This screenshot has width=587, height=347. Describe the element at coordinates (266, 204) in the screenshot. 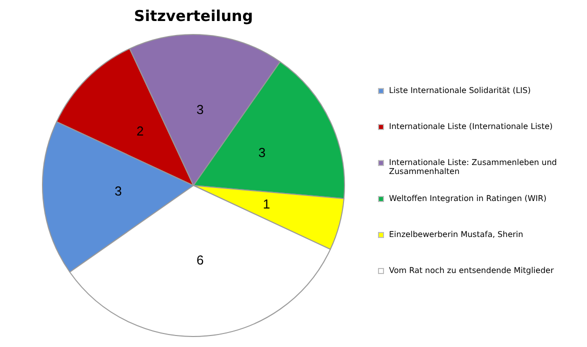

I see `data-label: 1` at that location.